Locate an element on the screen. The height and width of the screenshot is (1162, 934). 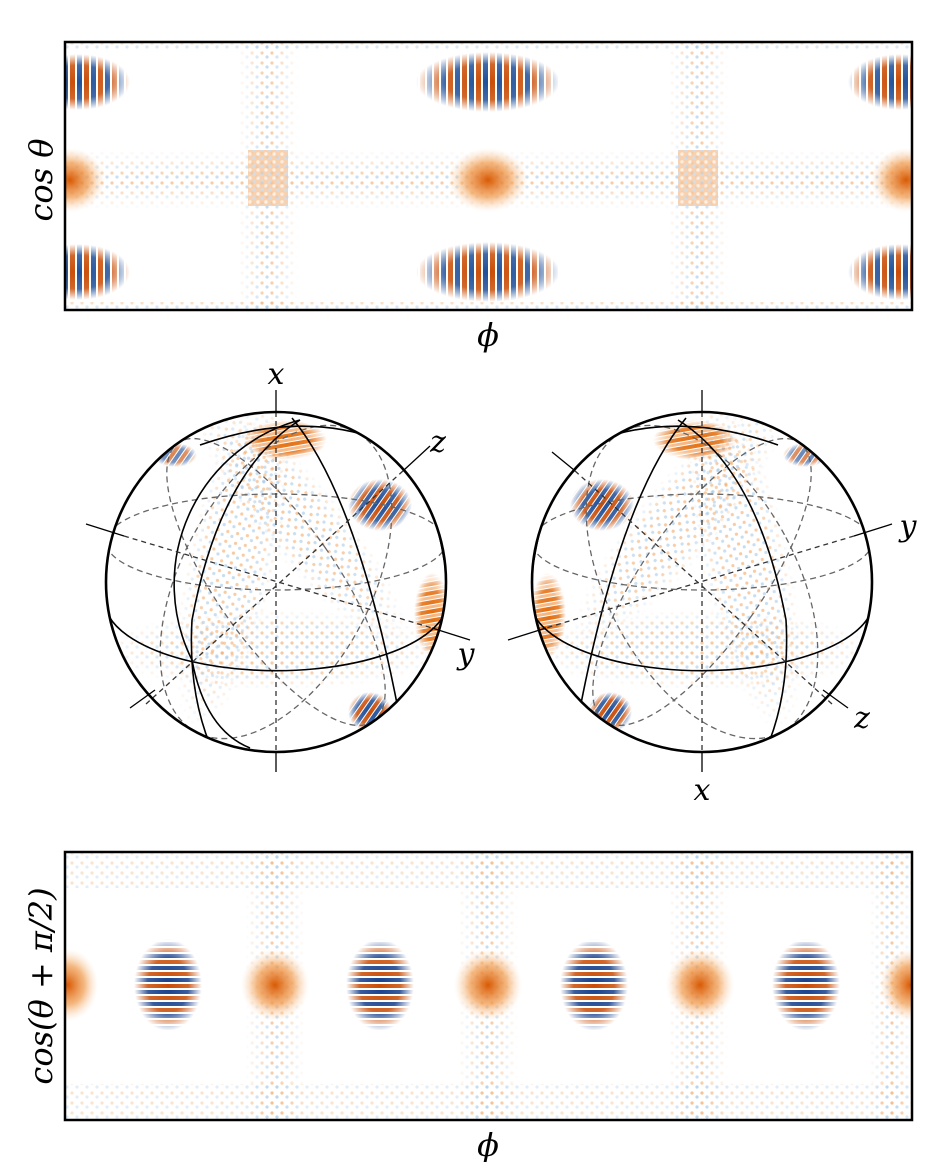
right-sphere-axis-y: y is located at coordinates (908, 526).